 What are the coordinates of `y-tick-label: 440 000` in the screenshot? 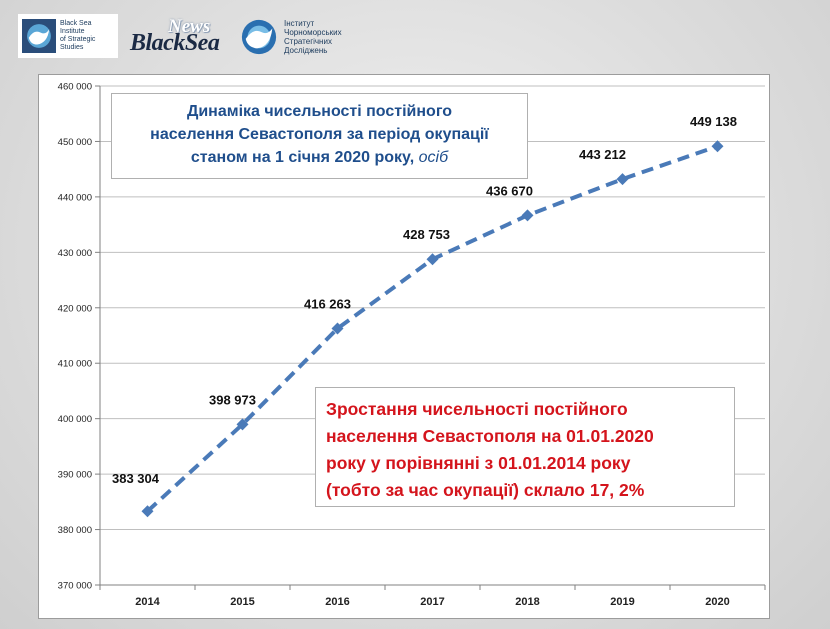 It's located at (75, 197).